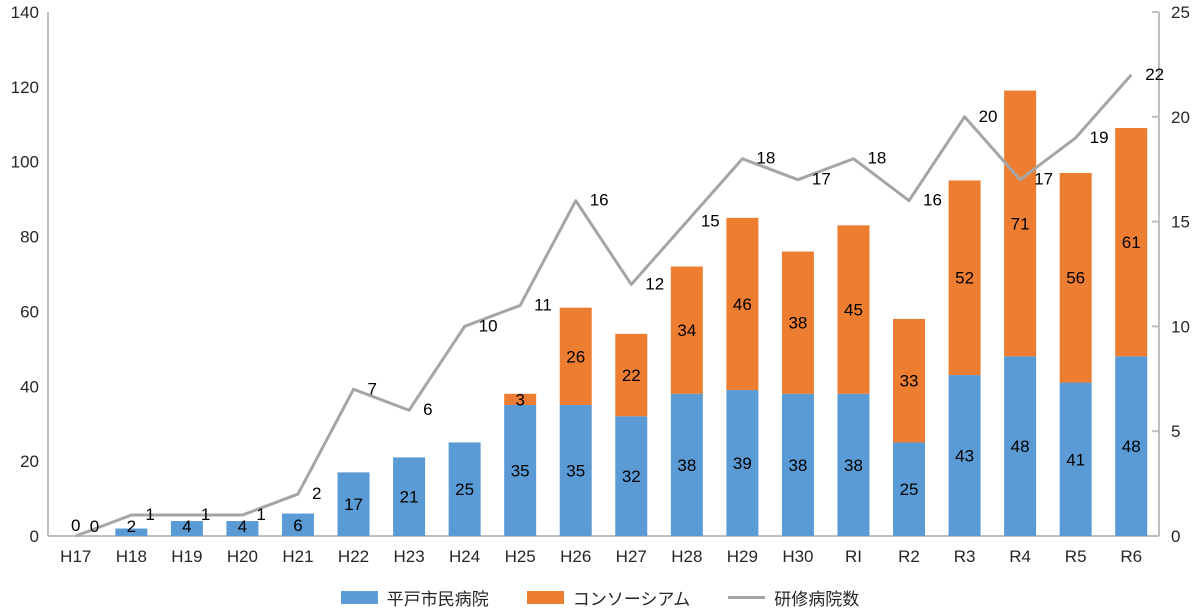 This screenshot has width=1200, height=615. Describe the element at coordinates (427, 409) in the screenshot. I see `line-value-label: 6` at that location.